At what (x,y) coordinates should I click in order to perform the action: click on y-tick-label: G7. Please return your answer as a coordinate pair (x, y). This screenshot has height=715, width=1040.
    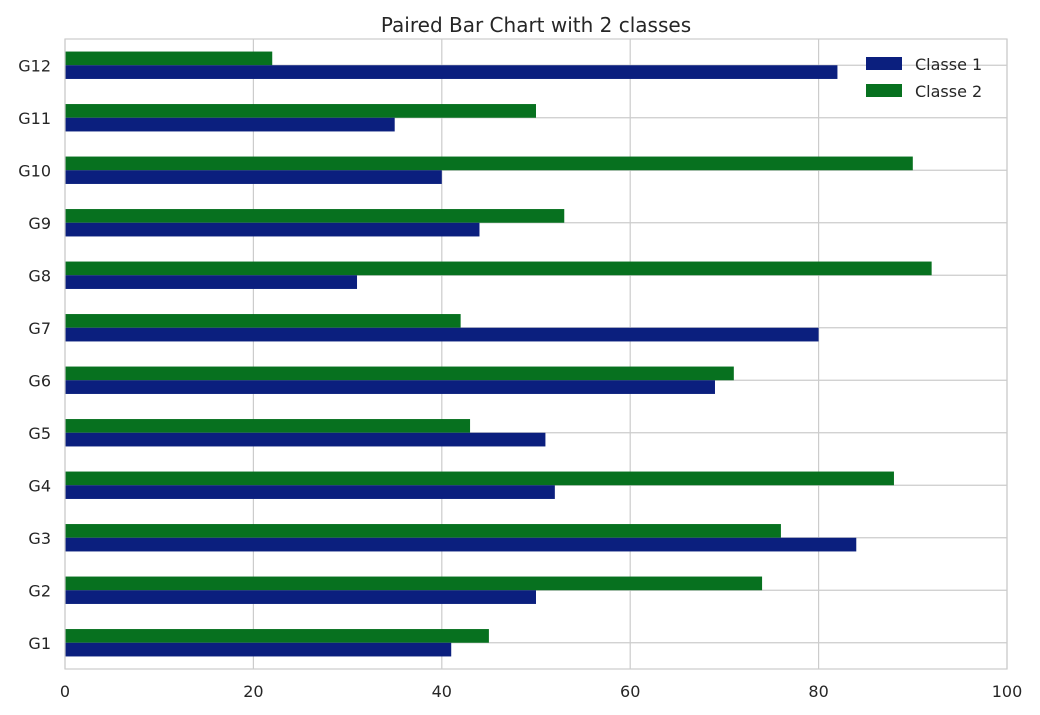
    Looking at the image, I should click on (39, 328).